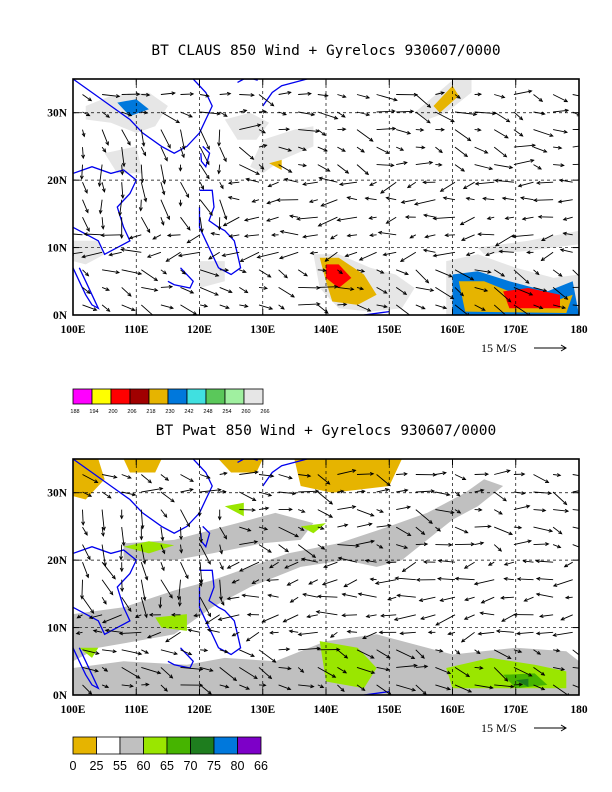 Image resolution: width=612 pixels, height=792 pixels. What do you see at coordinates (452, 710) in the screenshot?
I see `x-tick-label: 160E` at bounding box center [452, 710].